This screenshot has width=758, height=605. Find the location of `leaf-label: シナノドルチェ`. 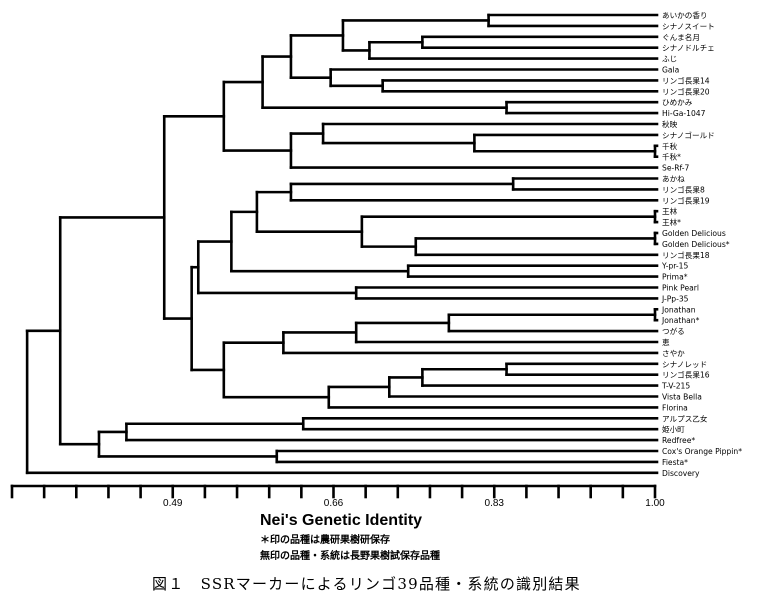

leaf-label: シナノドルチェ is located at coordinates (688, 48).